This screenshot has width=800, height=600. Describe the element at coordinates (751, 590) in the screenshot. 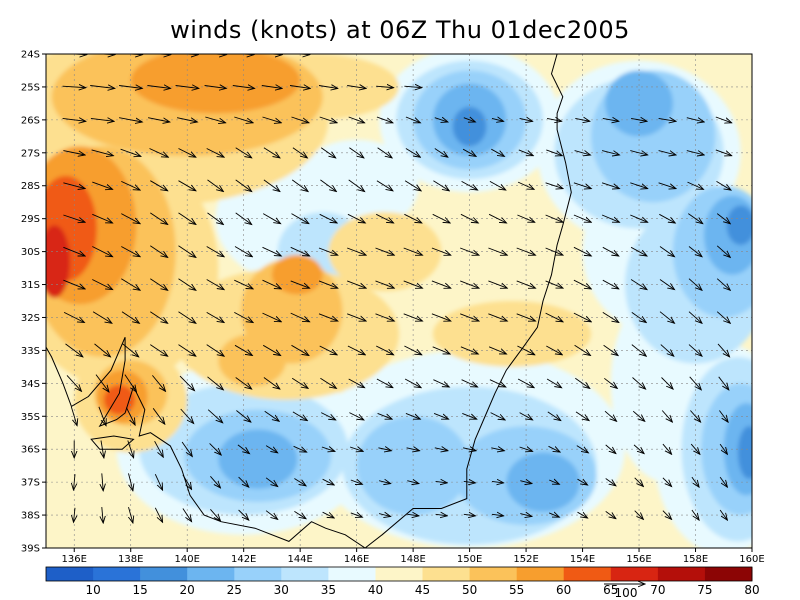

I see `colorbar-label: 80` at that location.